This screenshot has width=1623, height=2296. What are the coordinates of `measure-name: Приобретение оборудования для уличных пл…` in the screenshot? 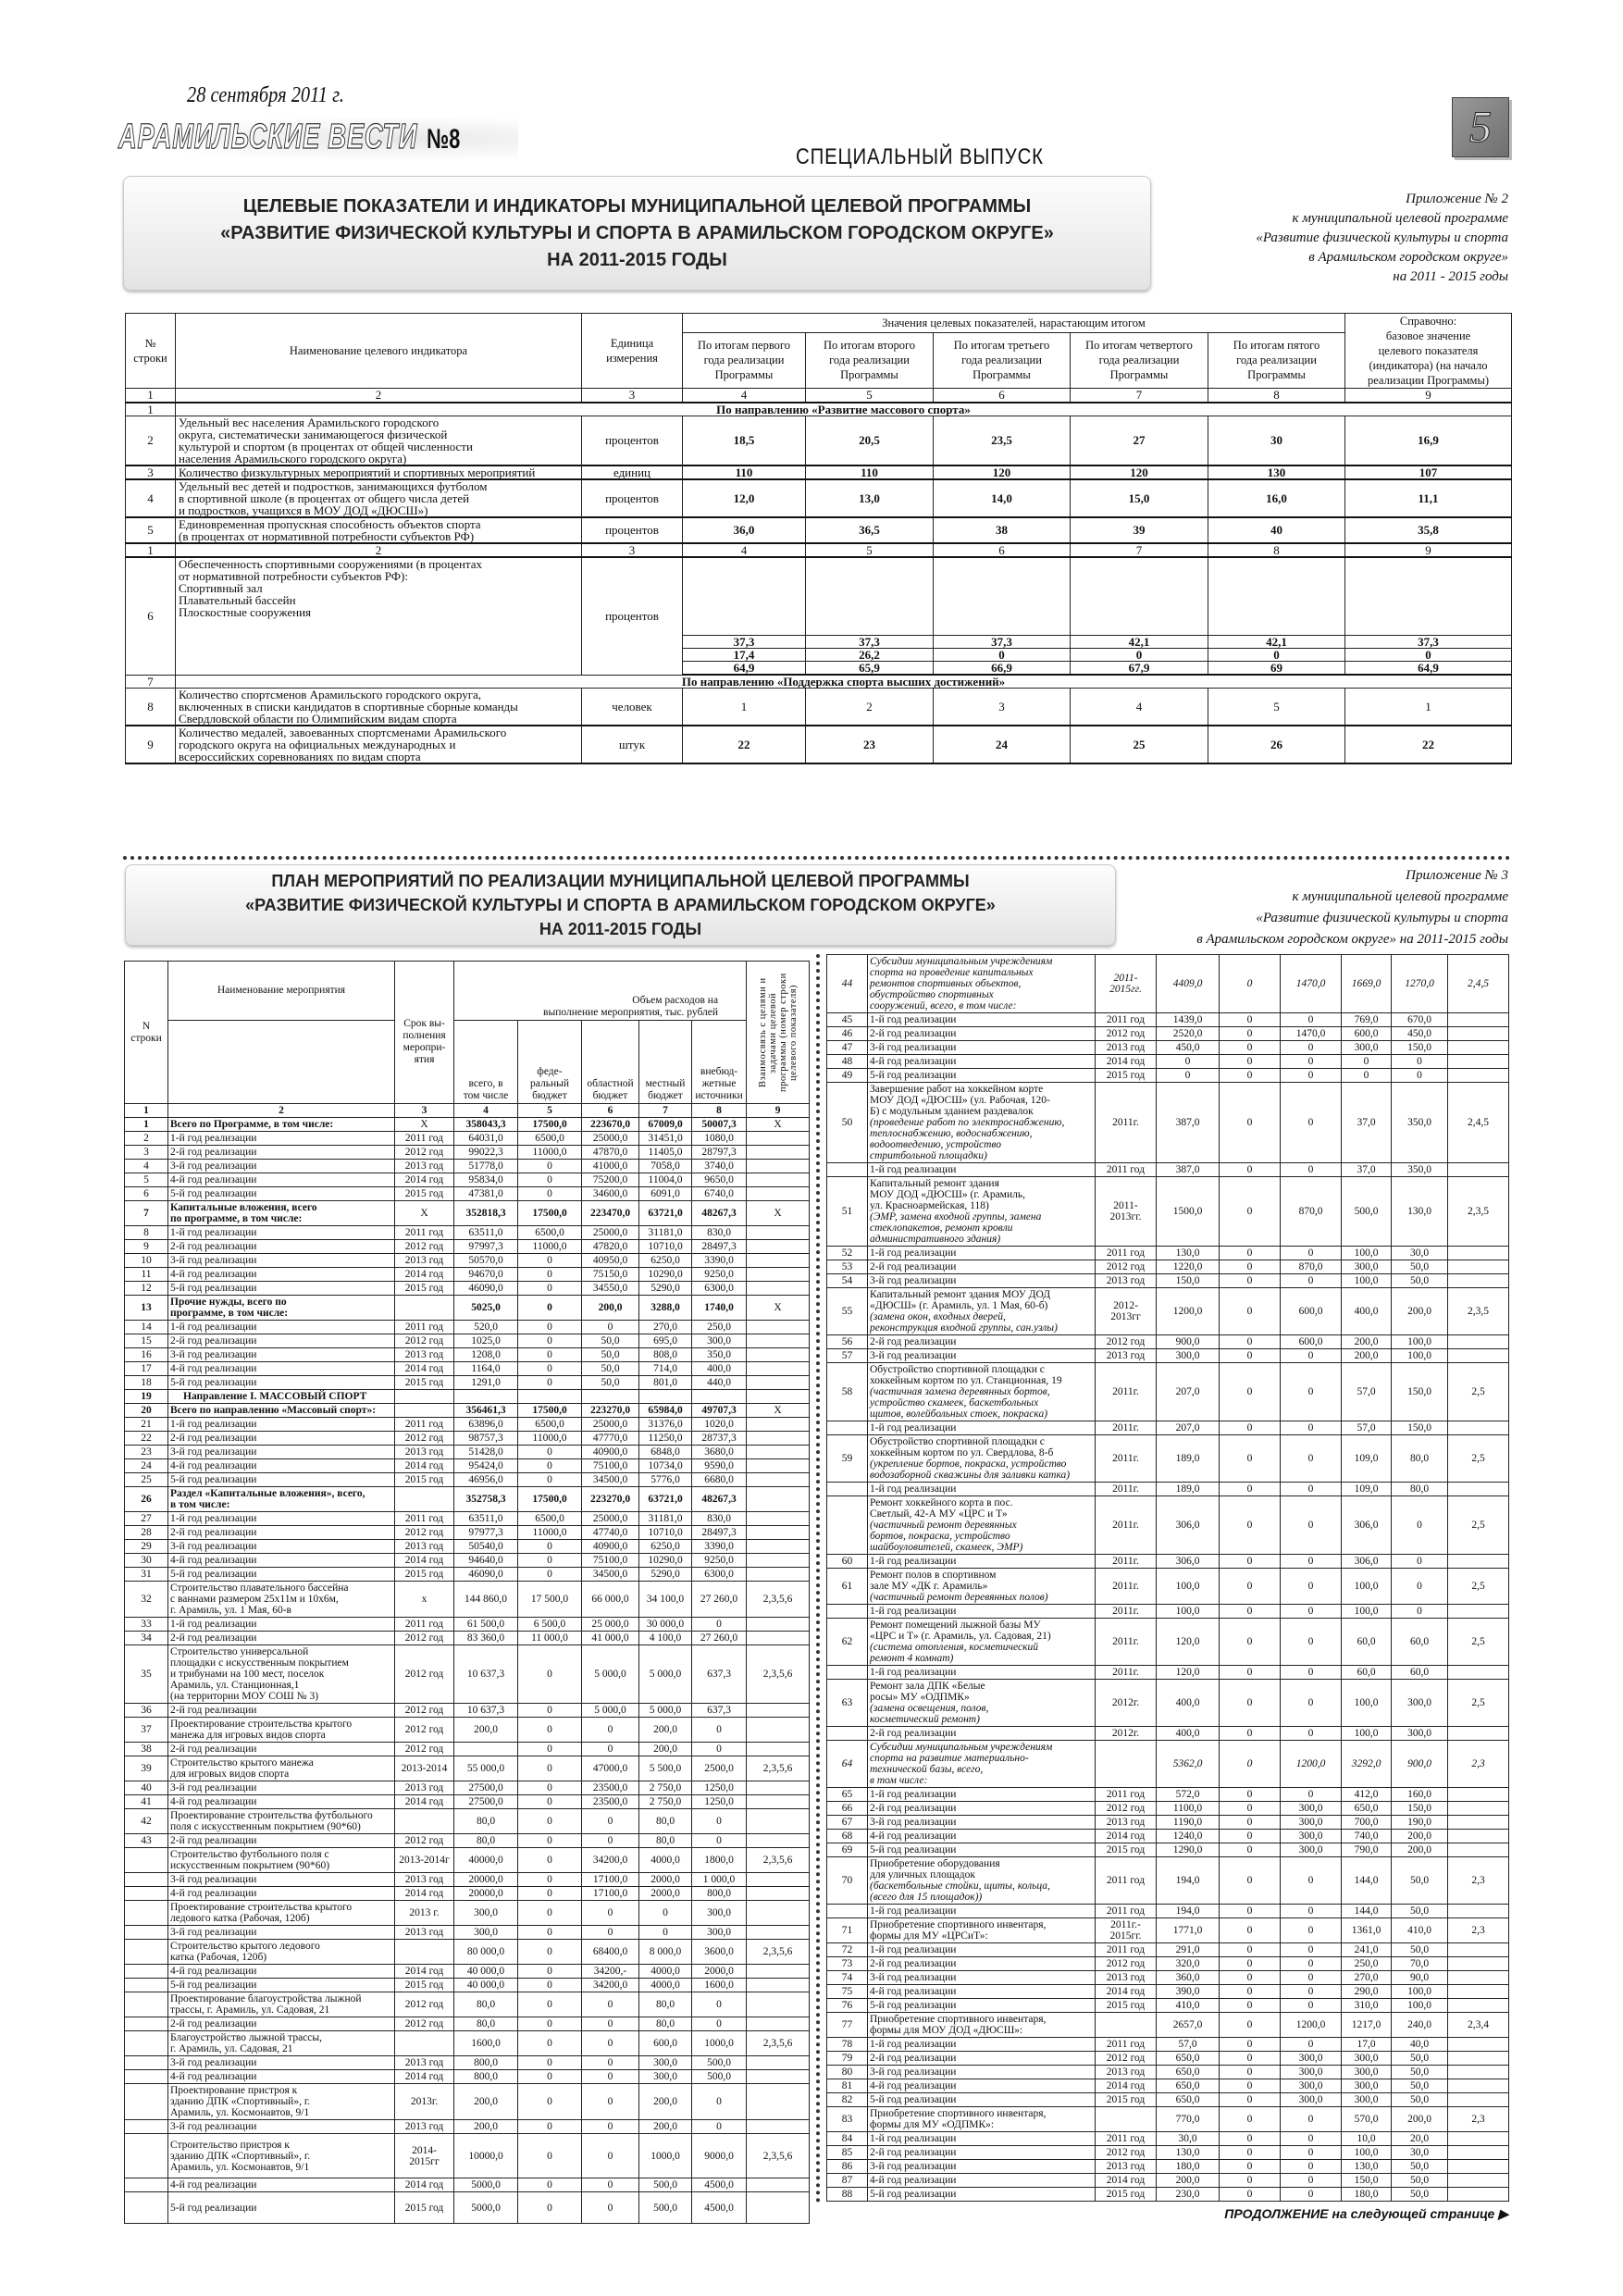 It's located at (981, 1881).